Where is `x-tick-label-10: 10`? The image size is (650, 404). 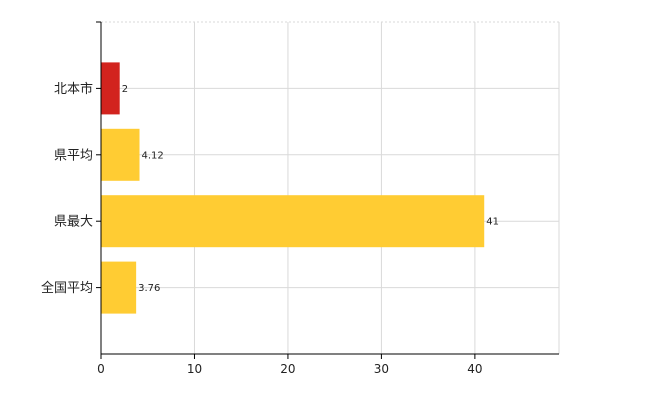 x-tick-label-10: 10 is located at coordinates (194, 369).